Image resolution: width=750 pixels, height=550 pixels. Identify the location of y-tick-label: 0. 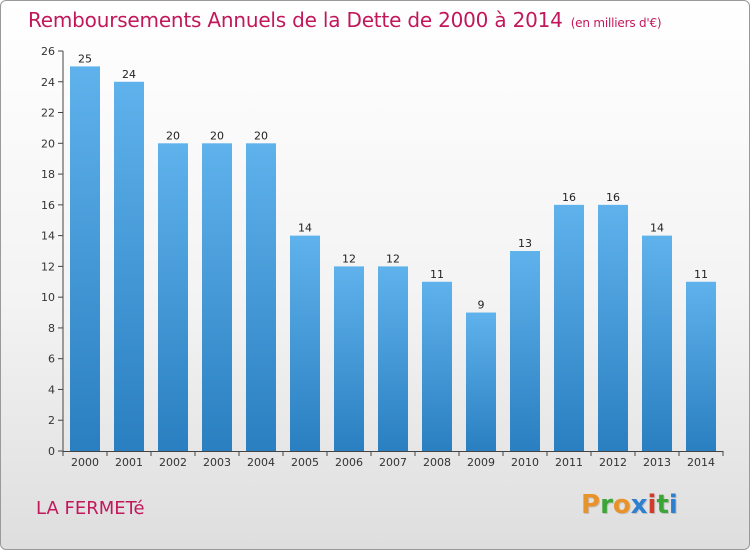
(51, 451).